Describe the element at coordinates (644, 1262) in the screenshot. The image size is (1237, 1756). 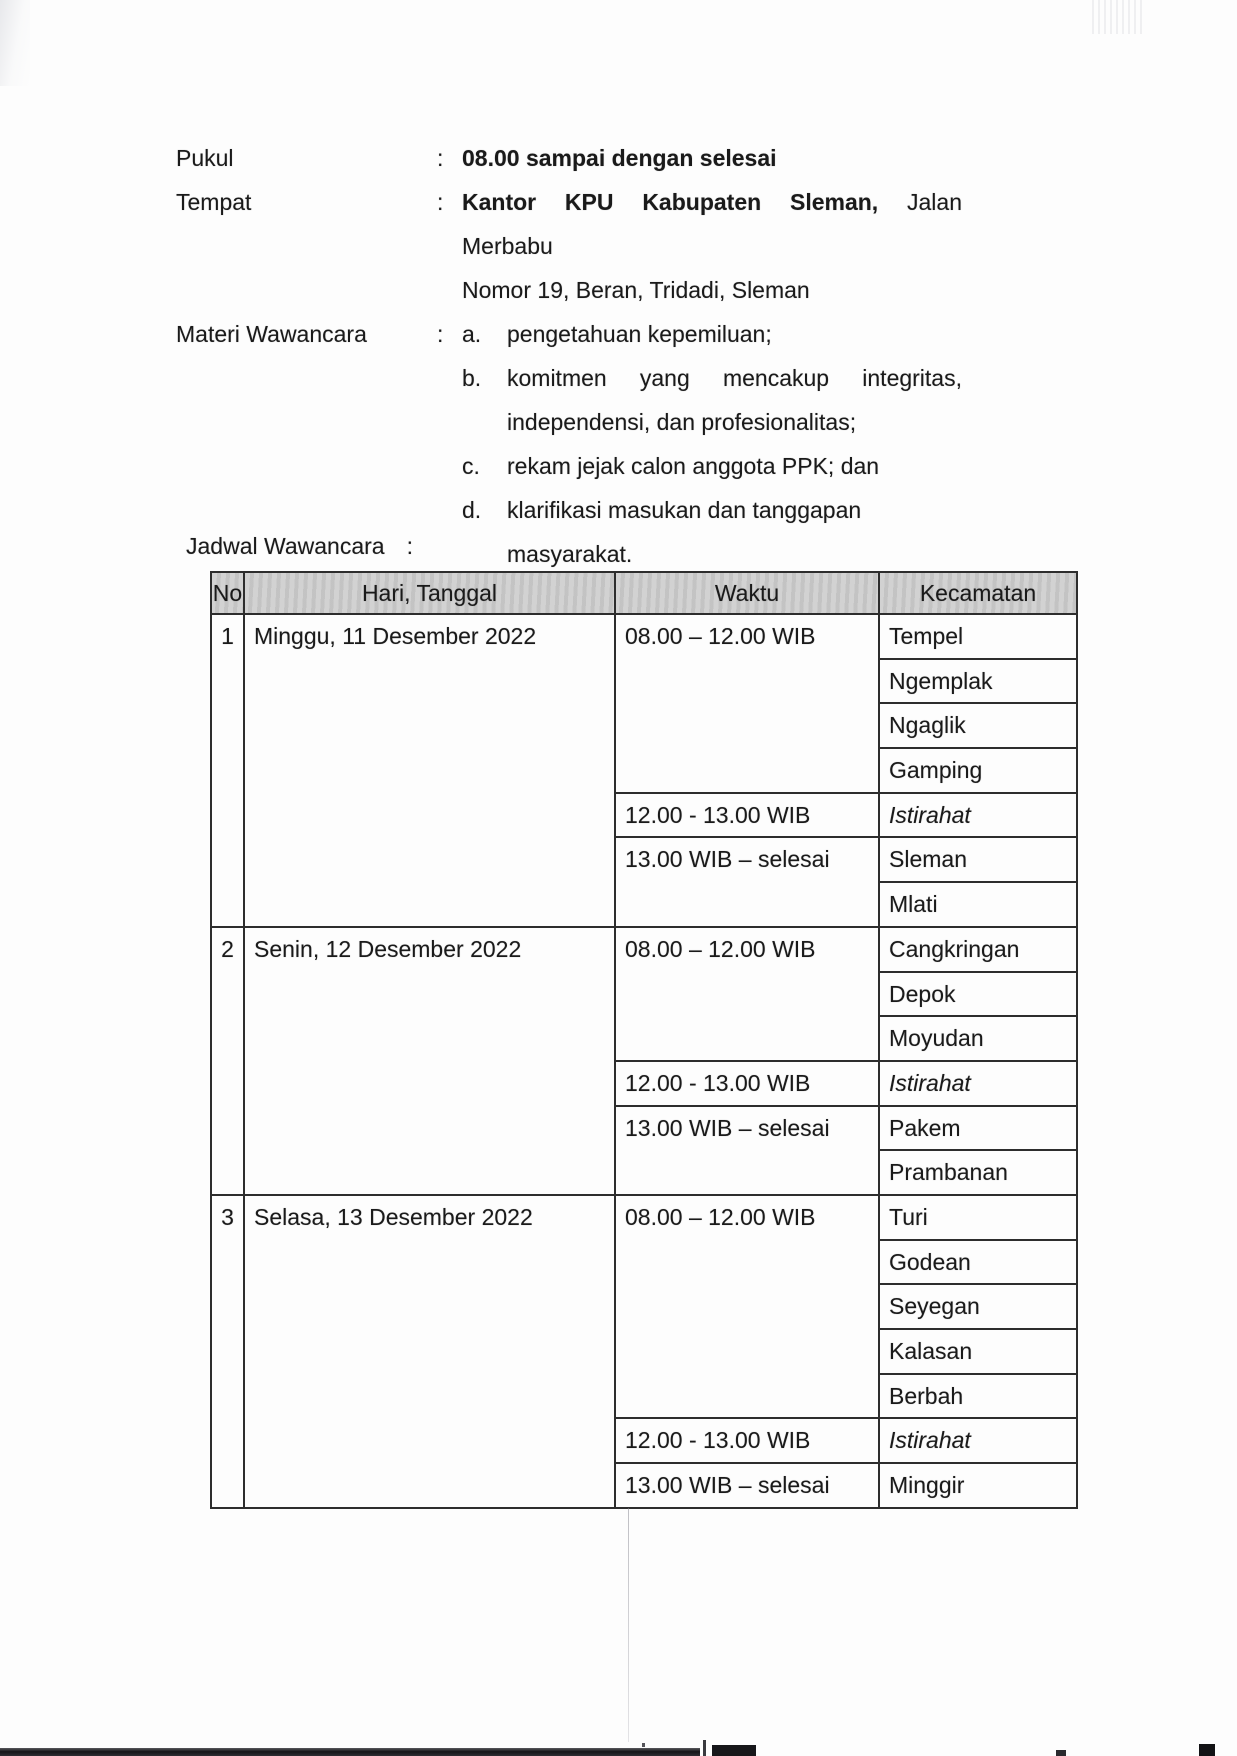
I see `table-row: Godean` at that location.